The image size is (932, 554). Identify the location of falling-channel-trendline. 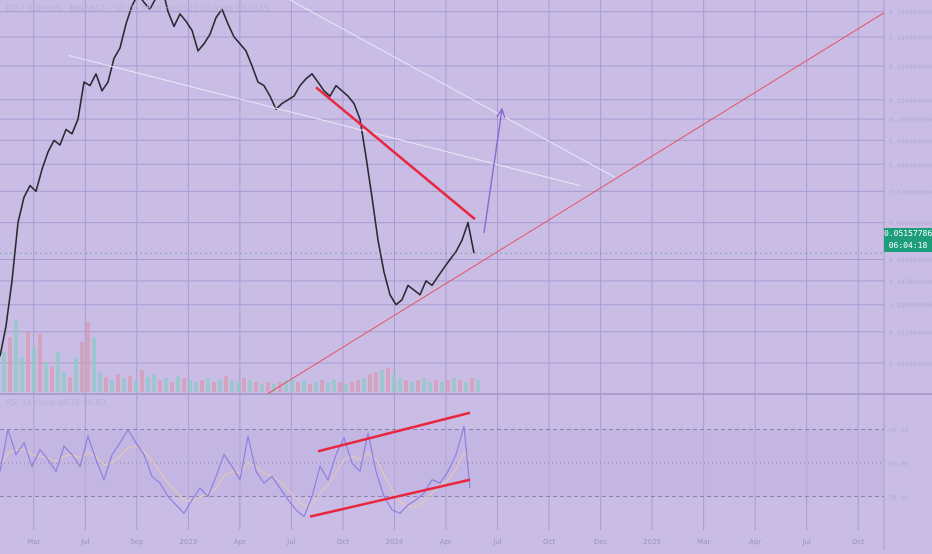
(395, 153).